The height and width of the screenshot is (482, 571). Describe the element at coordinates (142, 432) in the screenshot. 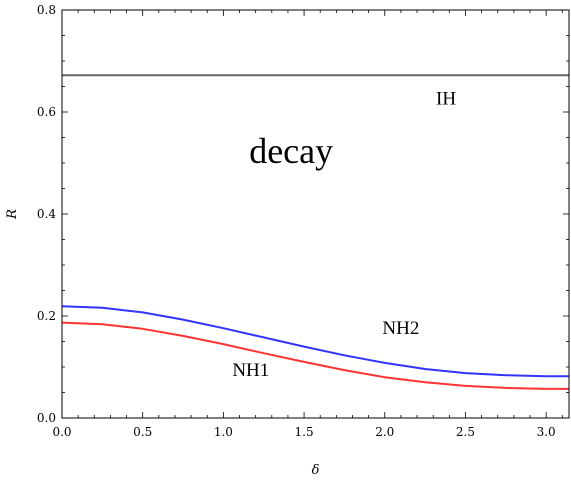

I see `x-tick-label: 0.5` at that location.